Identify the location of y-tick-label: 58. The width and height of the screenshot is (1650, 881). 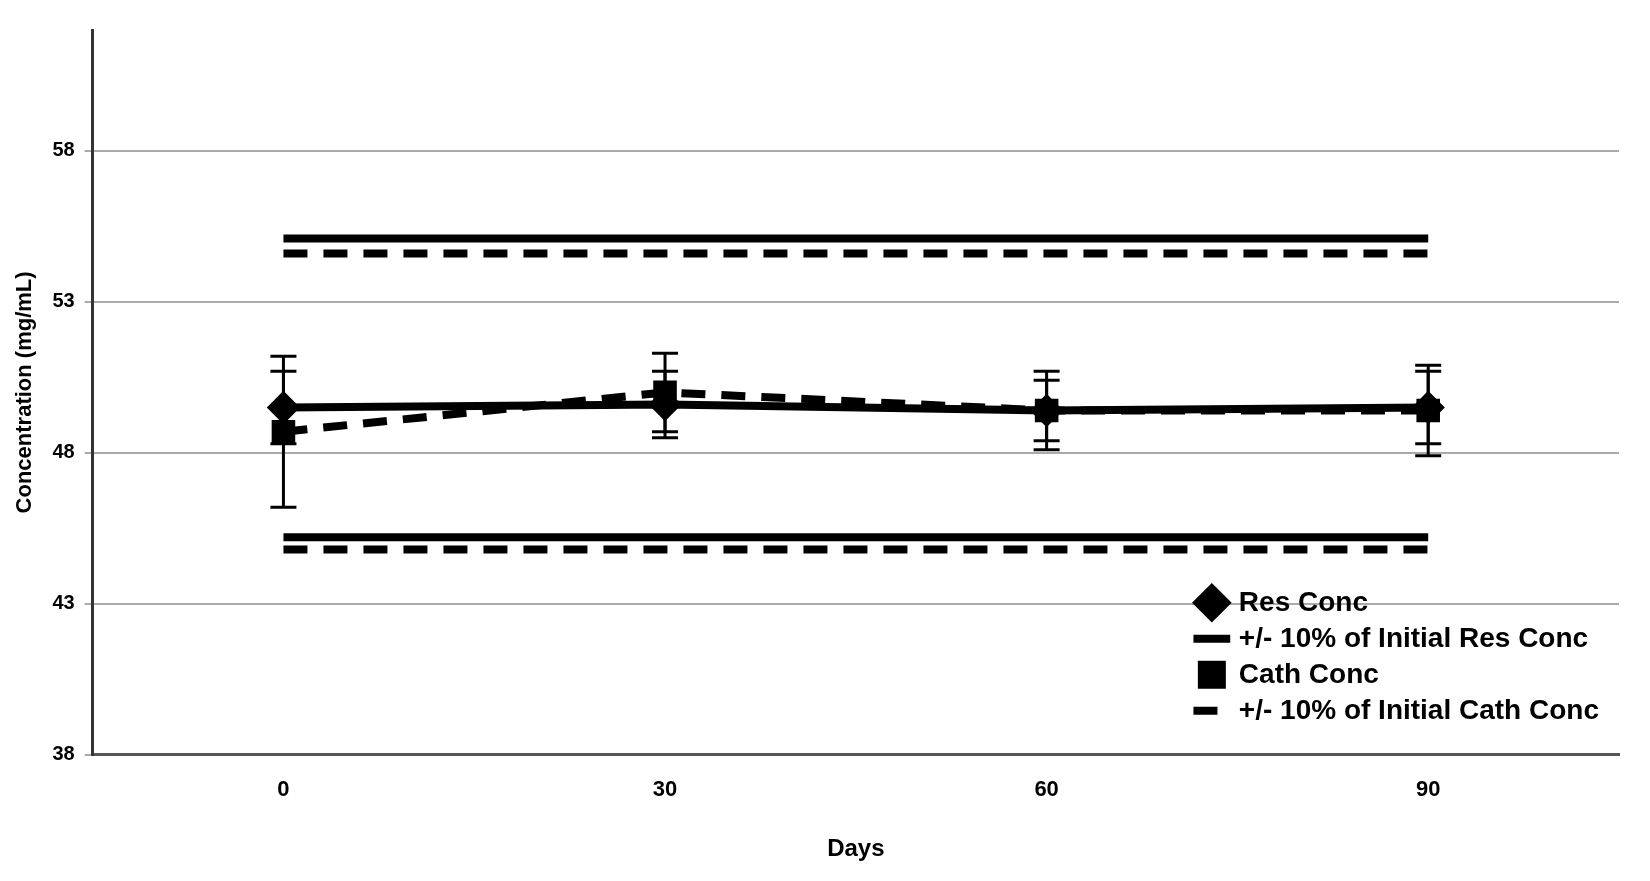
(63, 149).